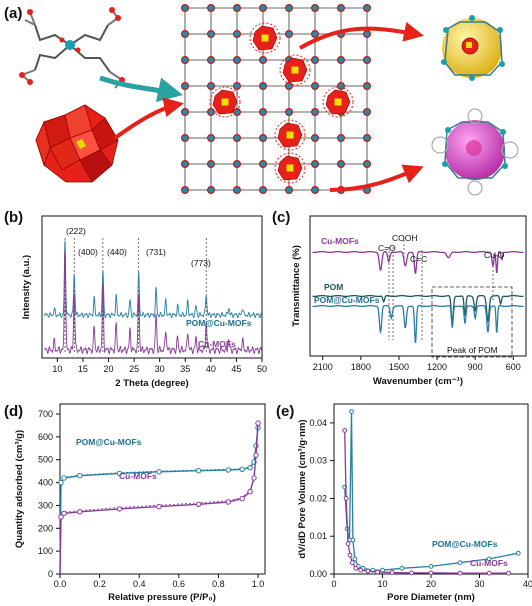 This screenshot has height=606, width=532. I want to click on panel-b-label: (b), so click(13, 217).